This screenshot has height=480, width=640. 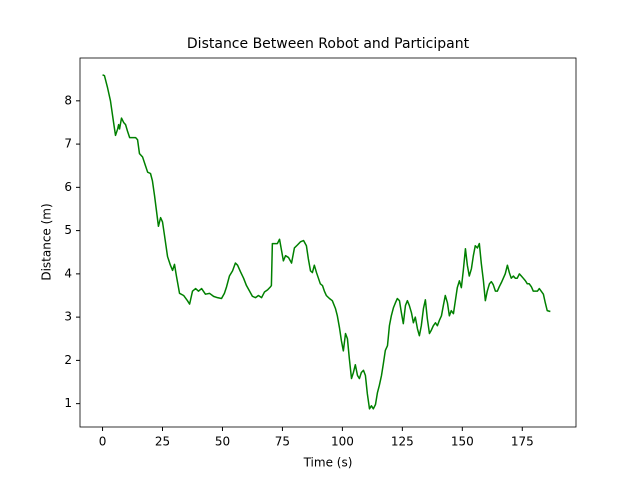 I want to click on y-tick-label: 5, so click(x=68, y=230).